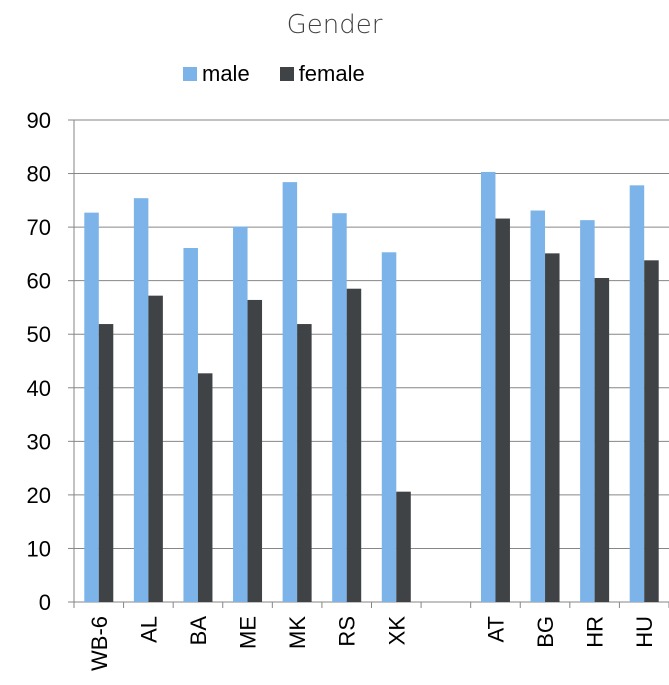 The width and height of the screenshot is (669, 685). Describe the element at coordinates (255, 450) in the screenshot. I see `bar-female-ME` at that location.